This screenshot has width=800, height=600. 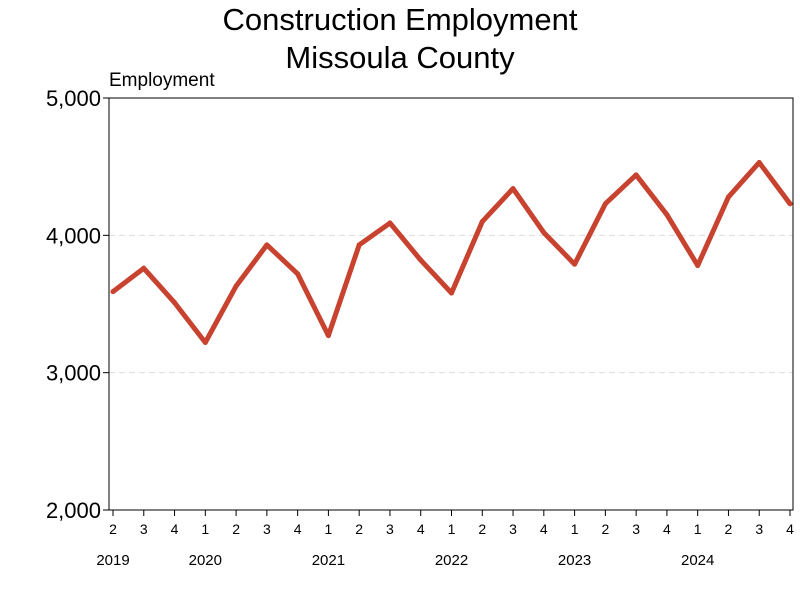 What do you see at coordinates (73, 98) in the screenshot?
I see `y-tick-label: 5,000` at bounding box center [73, 98].